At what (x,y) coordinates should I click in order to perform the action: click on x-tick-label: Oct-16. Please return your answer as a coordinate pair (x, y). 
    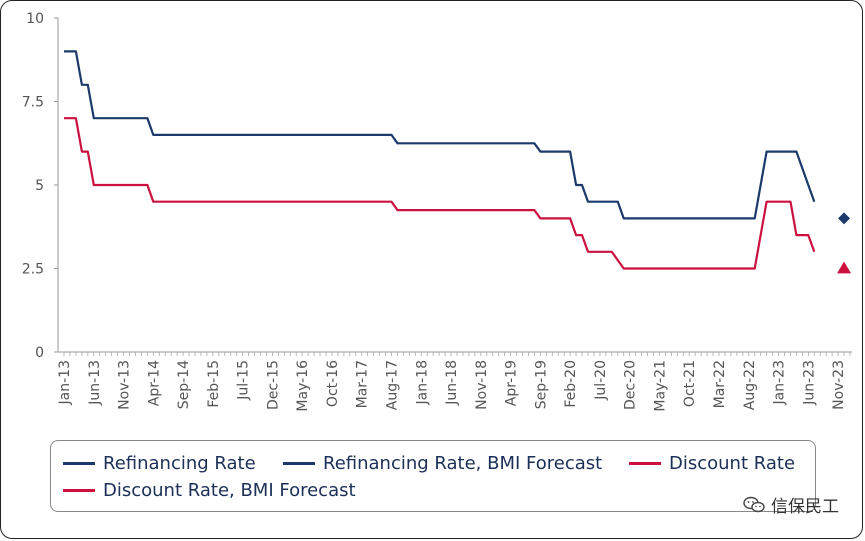
    Looking at the image, I should click on (333, 383).